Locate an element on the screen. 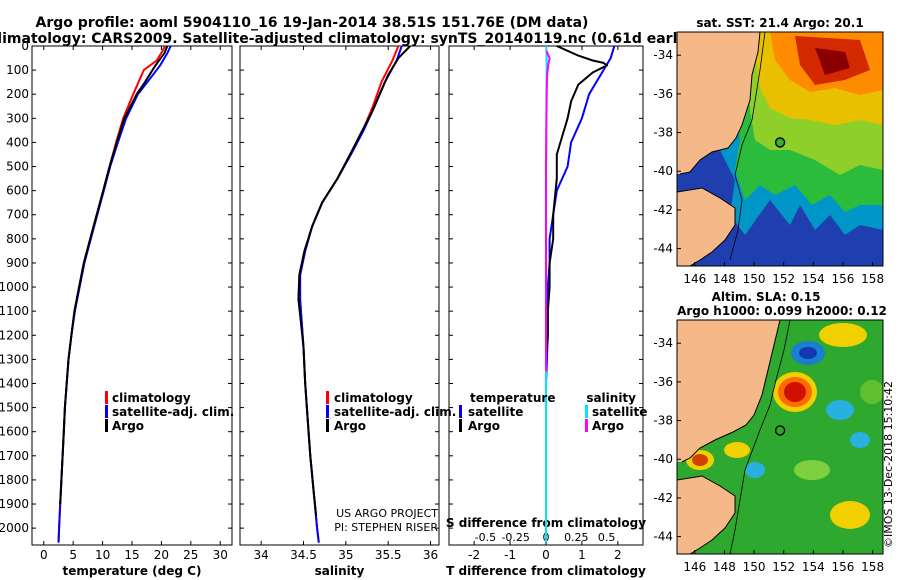 The width and height of the screenshot is (900, 580). sla-low-east is located at coordinates (840, 410).